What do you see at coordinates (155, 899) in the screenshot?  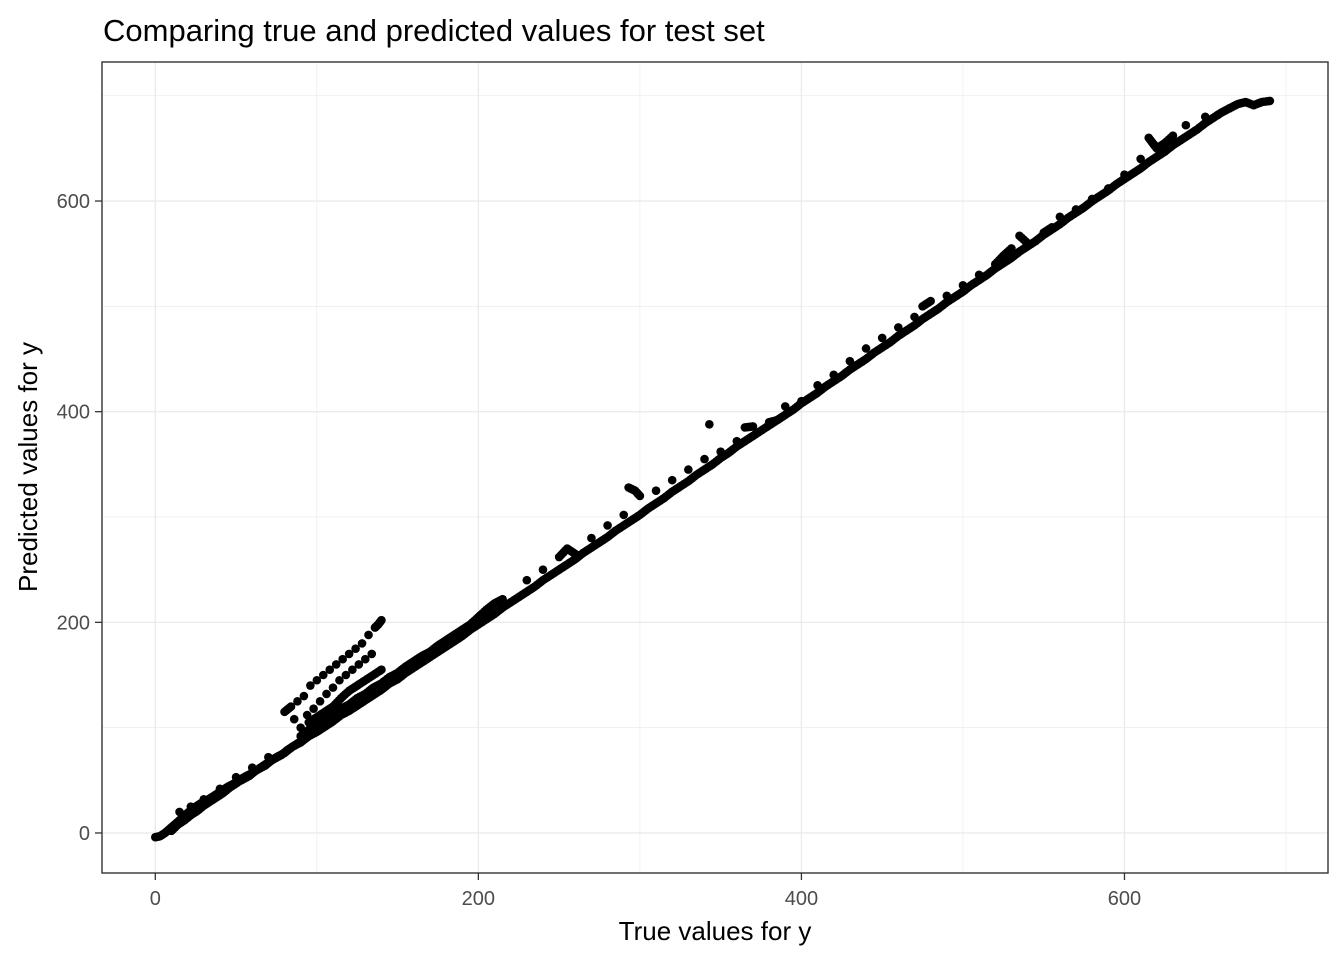 I see `x-tick-label: 0` at bounding box center [155, 899].